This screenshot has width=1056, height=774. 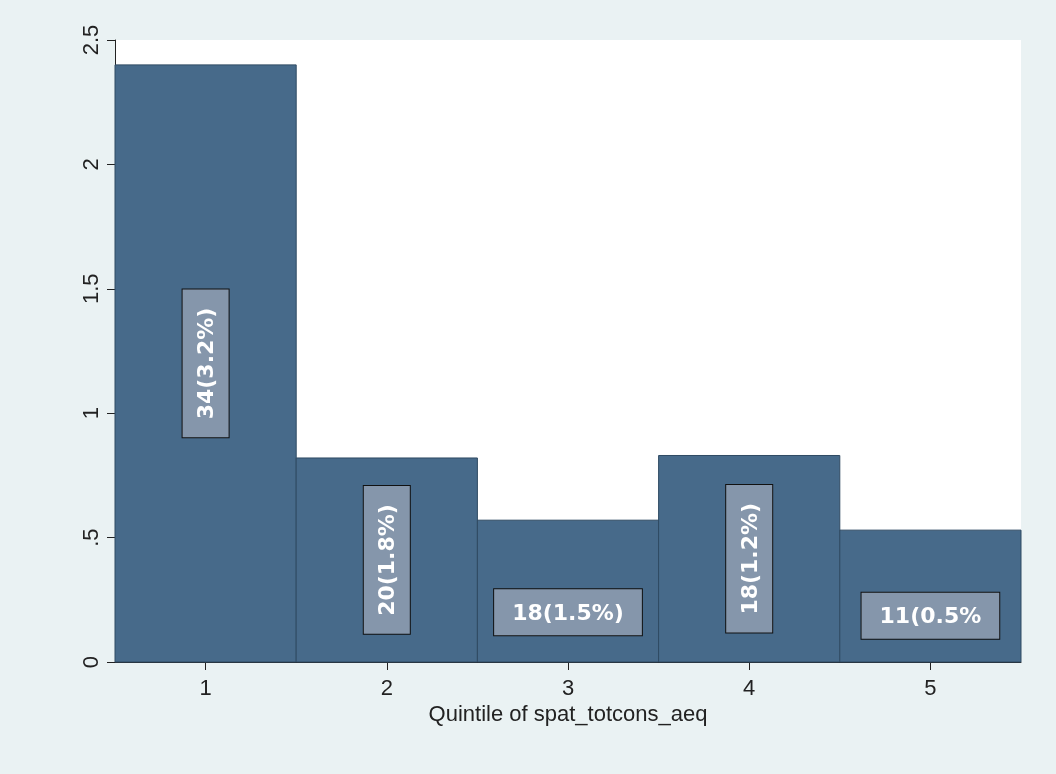 I want to click on y-tick-label: 1, so click(x=90, y=413).